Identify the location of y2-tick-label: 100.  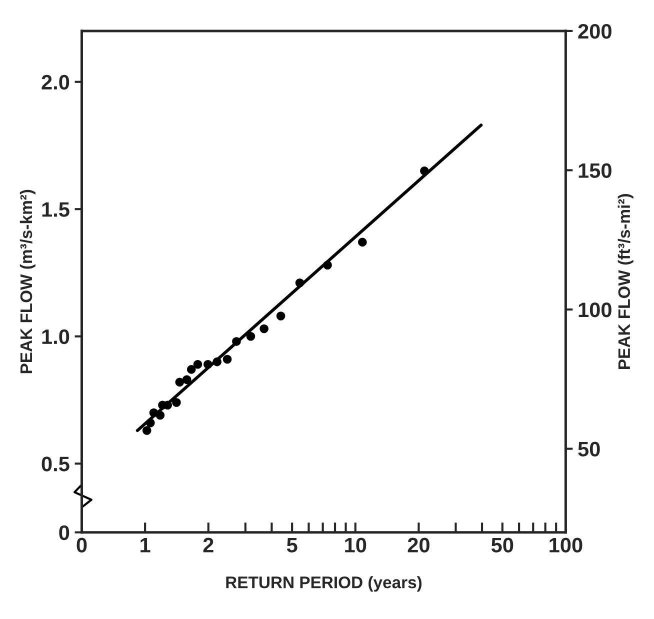
(595, 310).